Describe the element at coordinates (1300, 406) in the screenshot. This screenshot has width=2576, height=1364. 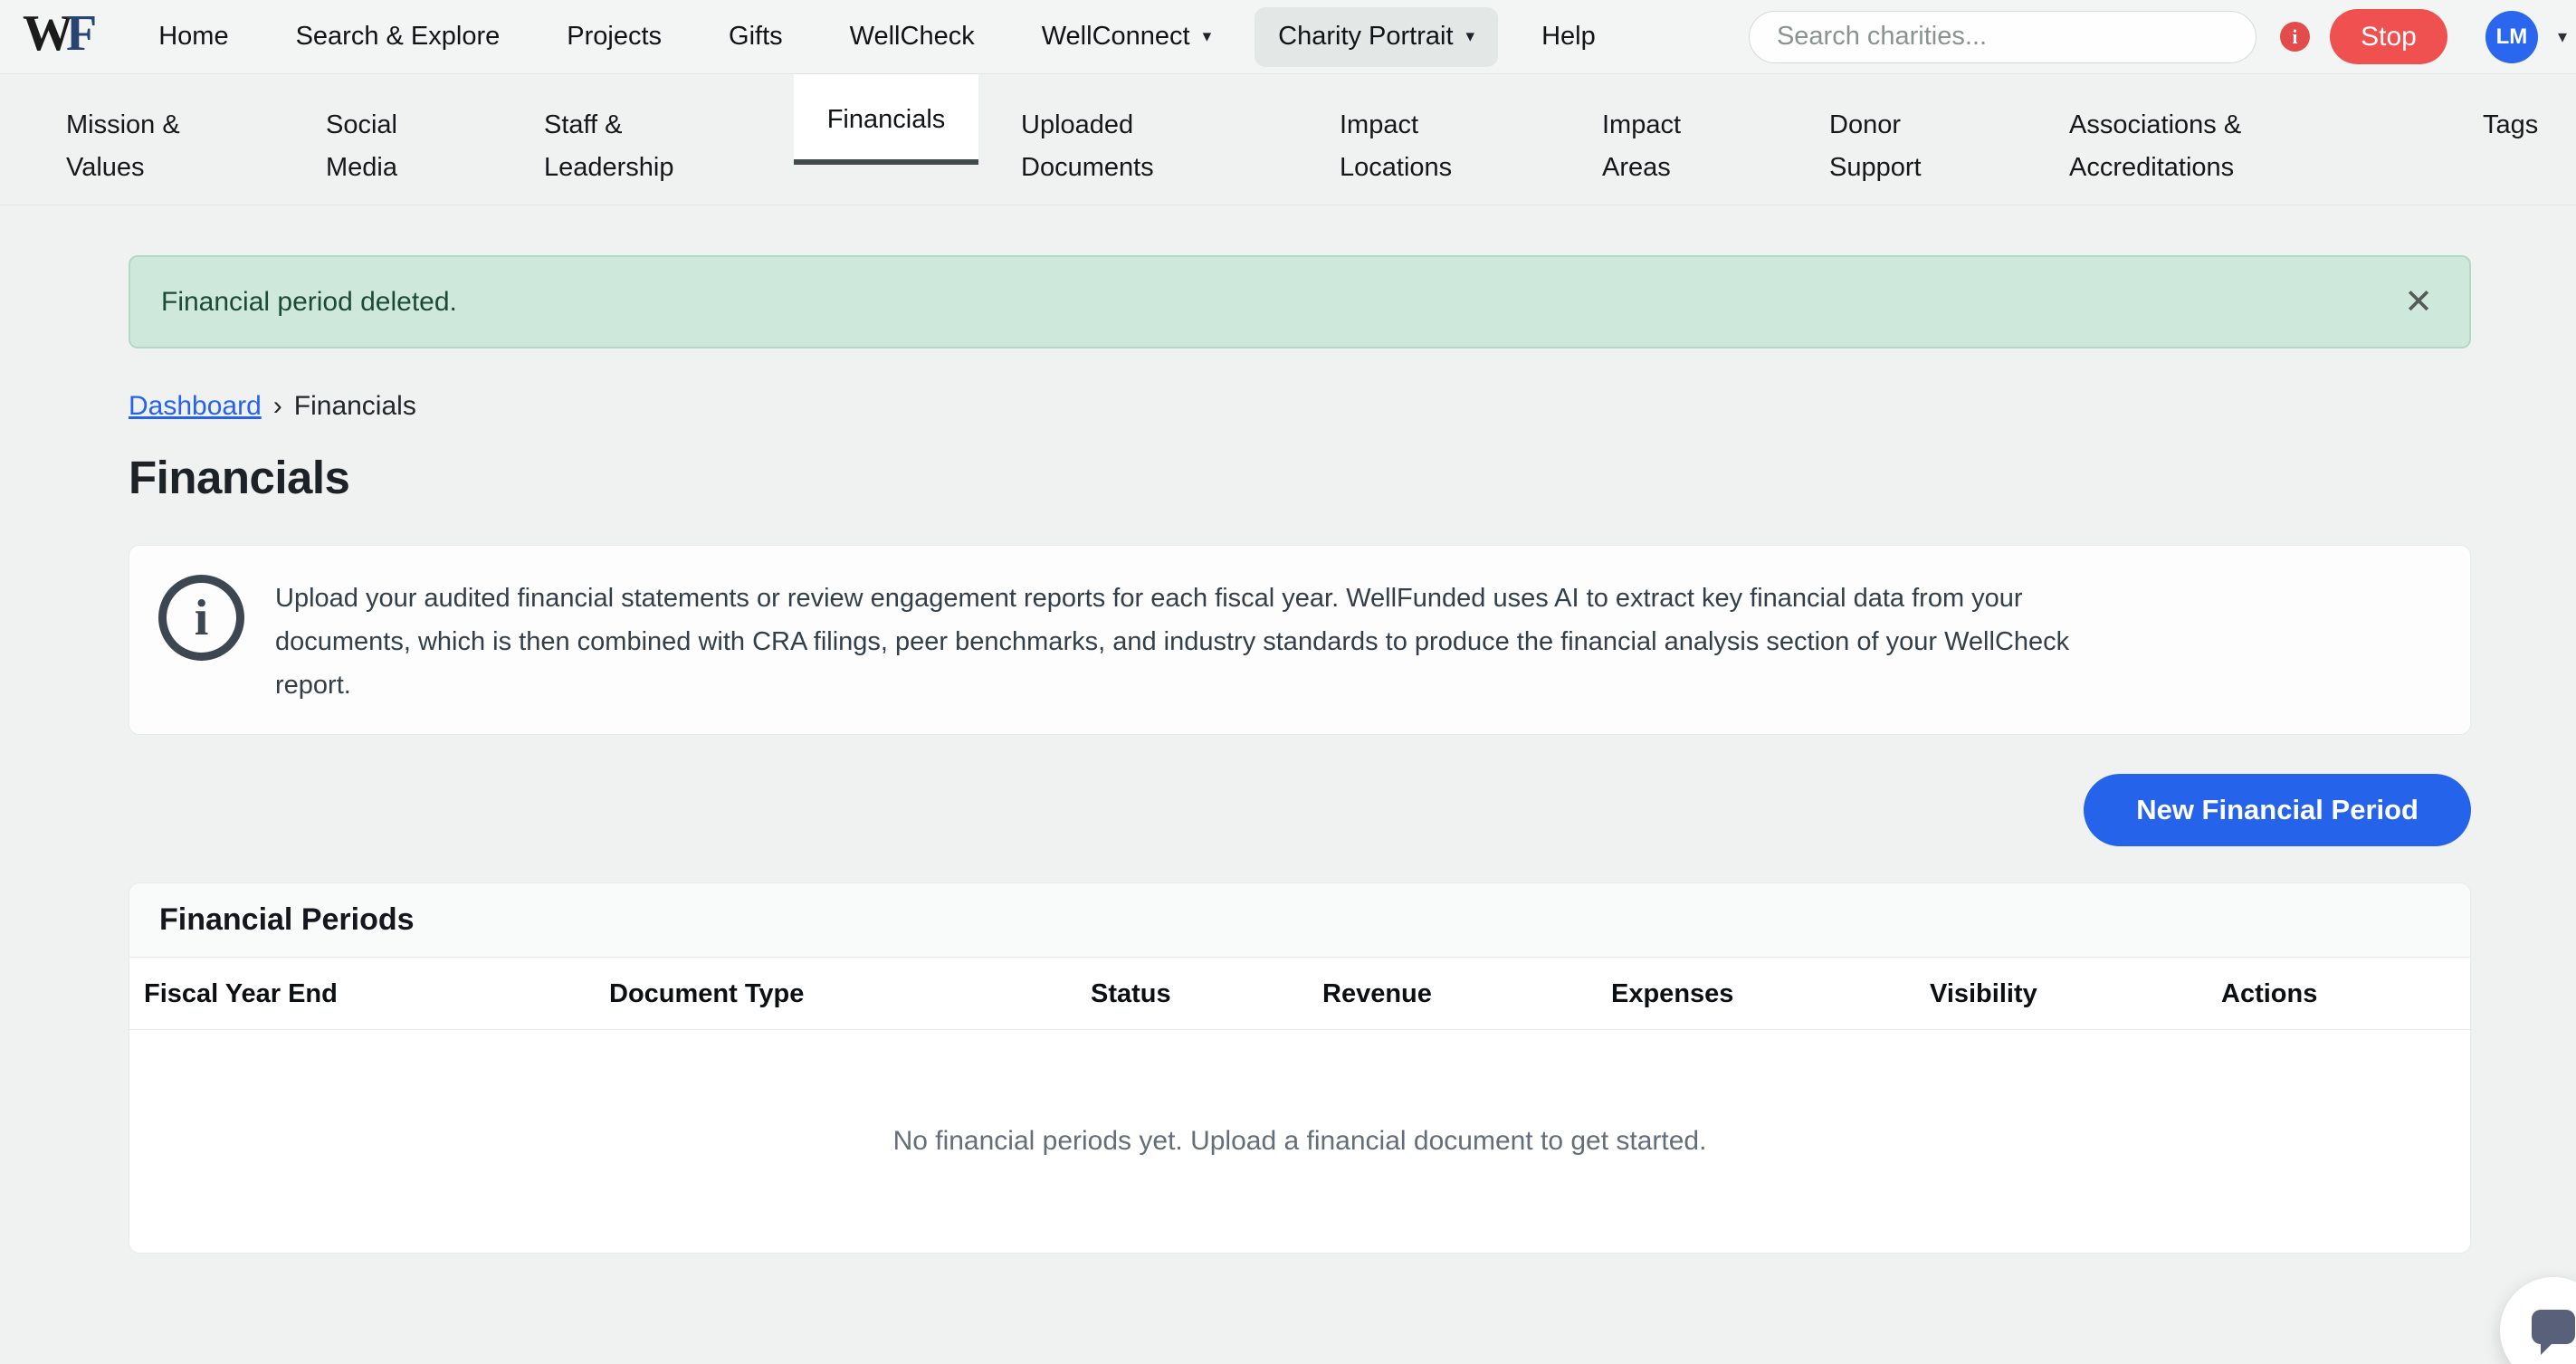
I see `breadcrumb: Dashboard › Financials` at that location.